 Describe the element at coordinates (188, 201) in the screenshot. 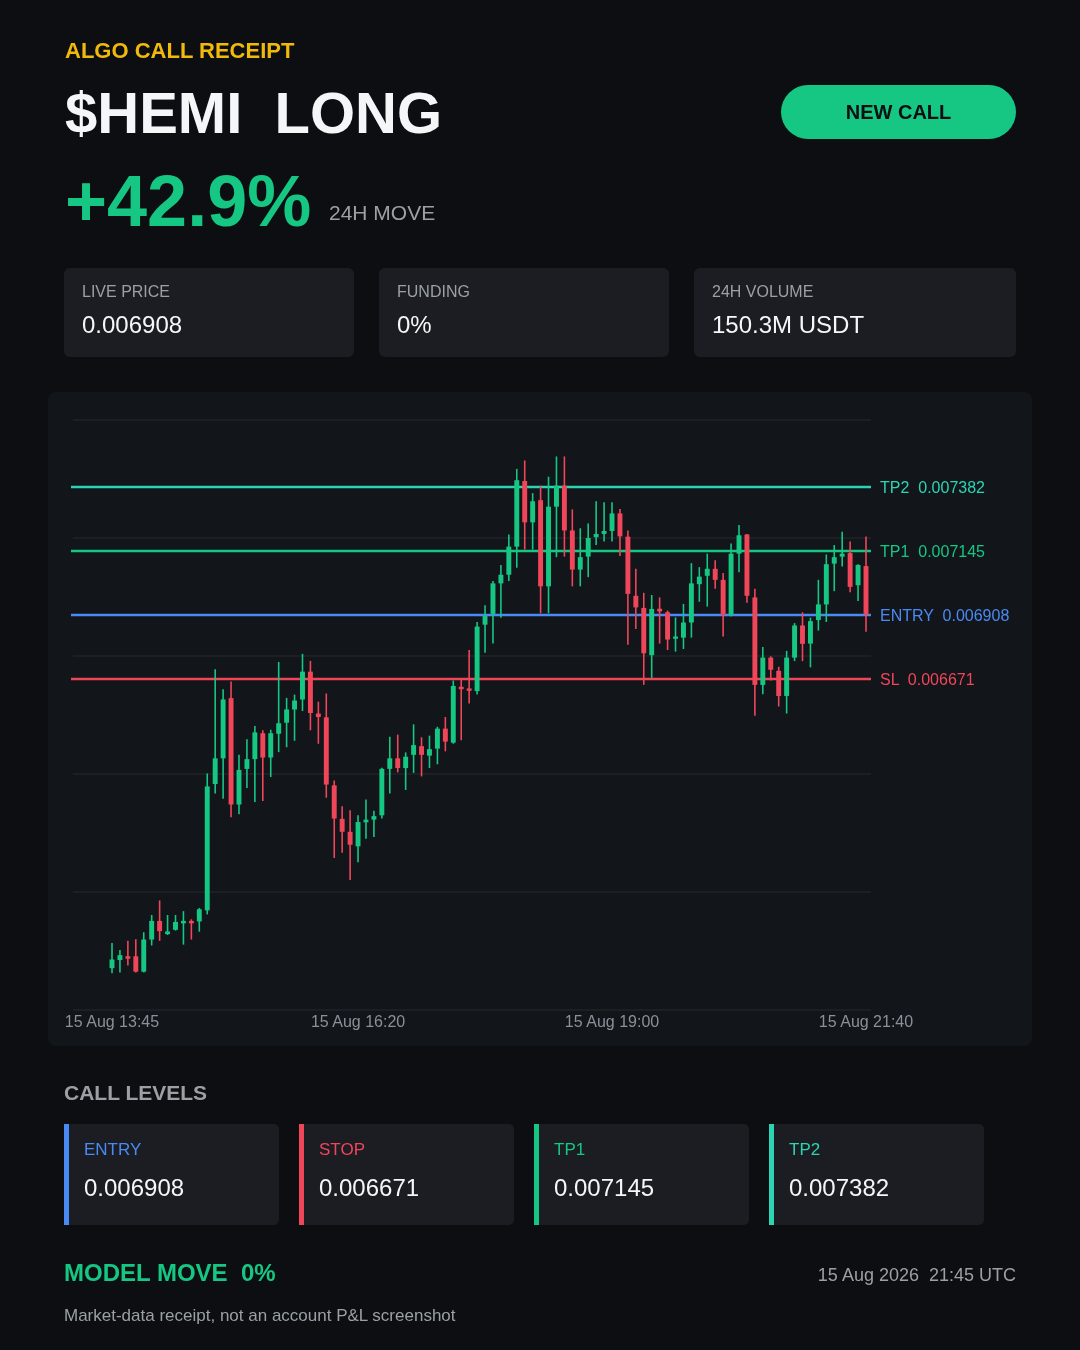

I see `text: +42.9%` at that location.